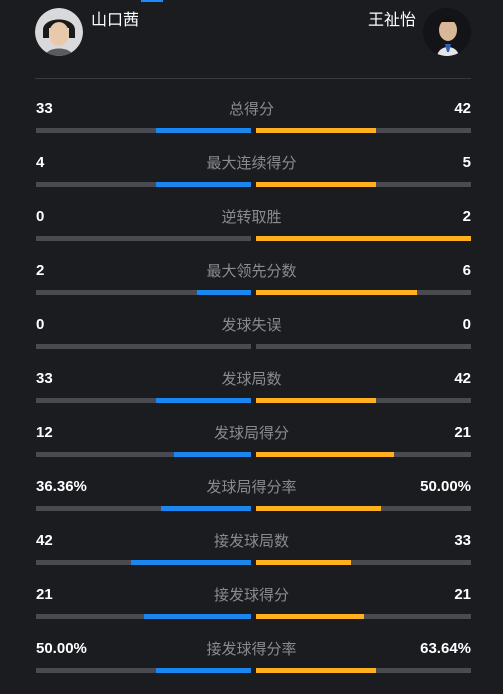  I want to click on stat-right-value: 0, so click(466, 324).